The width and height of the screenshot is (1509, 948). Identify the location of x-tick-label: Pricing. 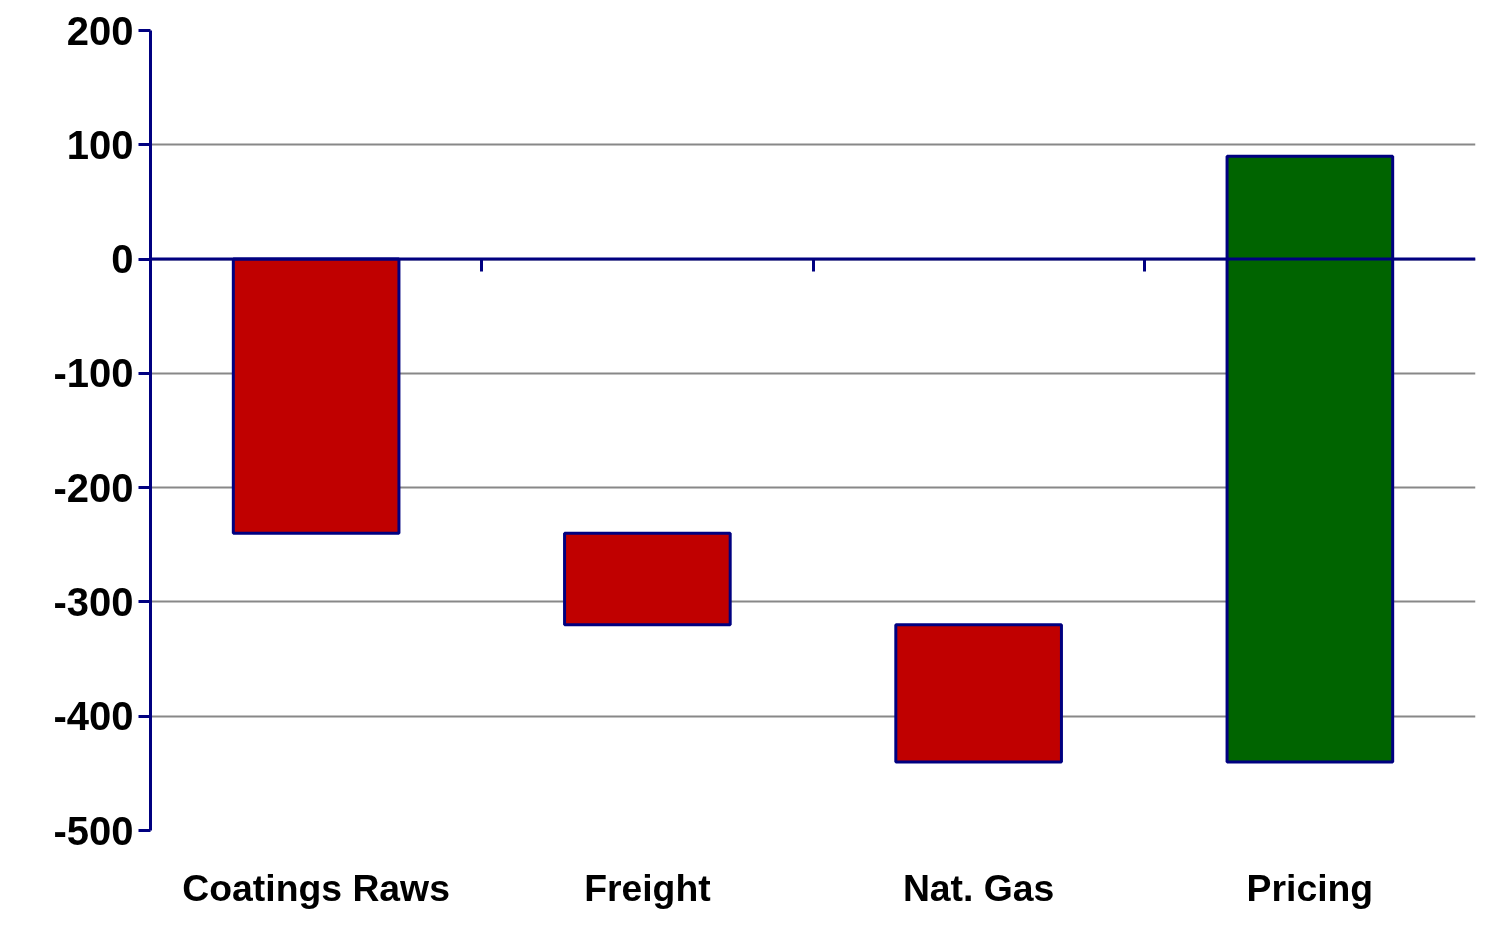
(1310, 887).